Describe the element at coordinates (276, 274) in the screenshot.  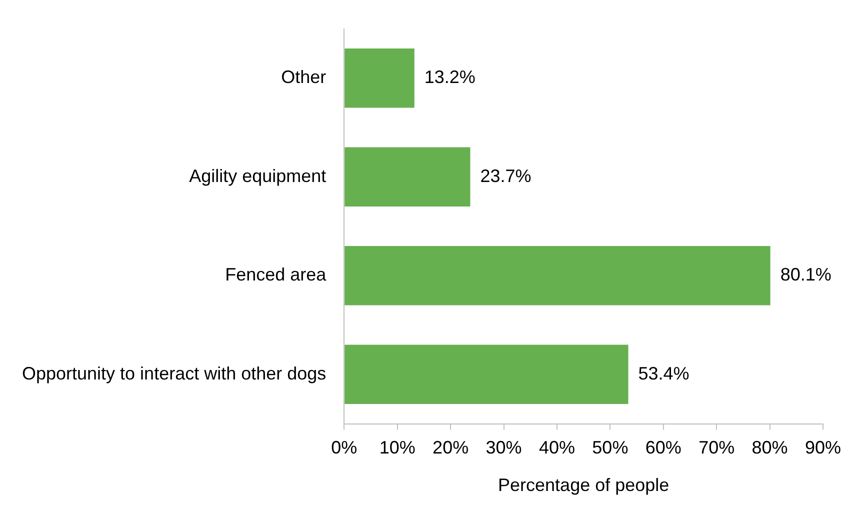
I see `y-tick-label: Fenced area` at that location.